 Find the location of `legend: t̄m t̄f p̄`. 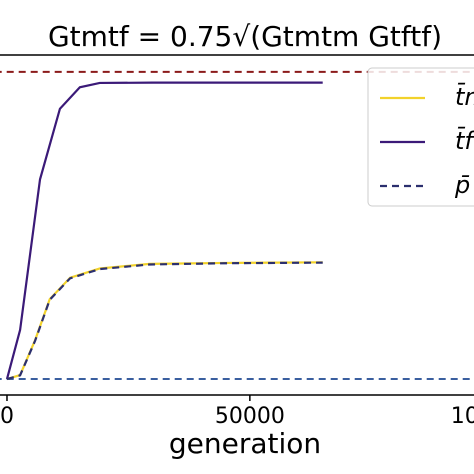

legend: t̄m t̄f p̄ is located at coordinates (420, 137).